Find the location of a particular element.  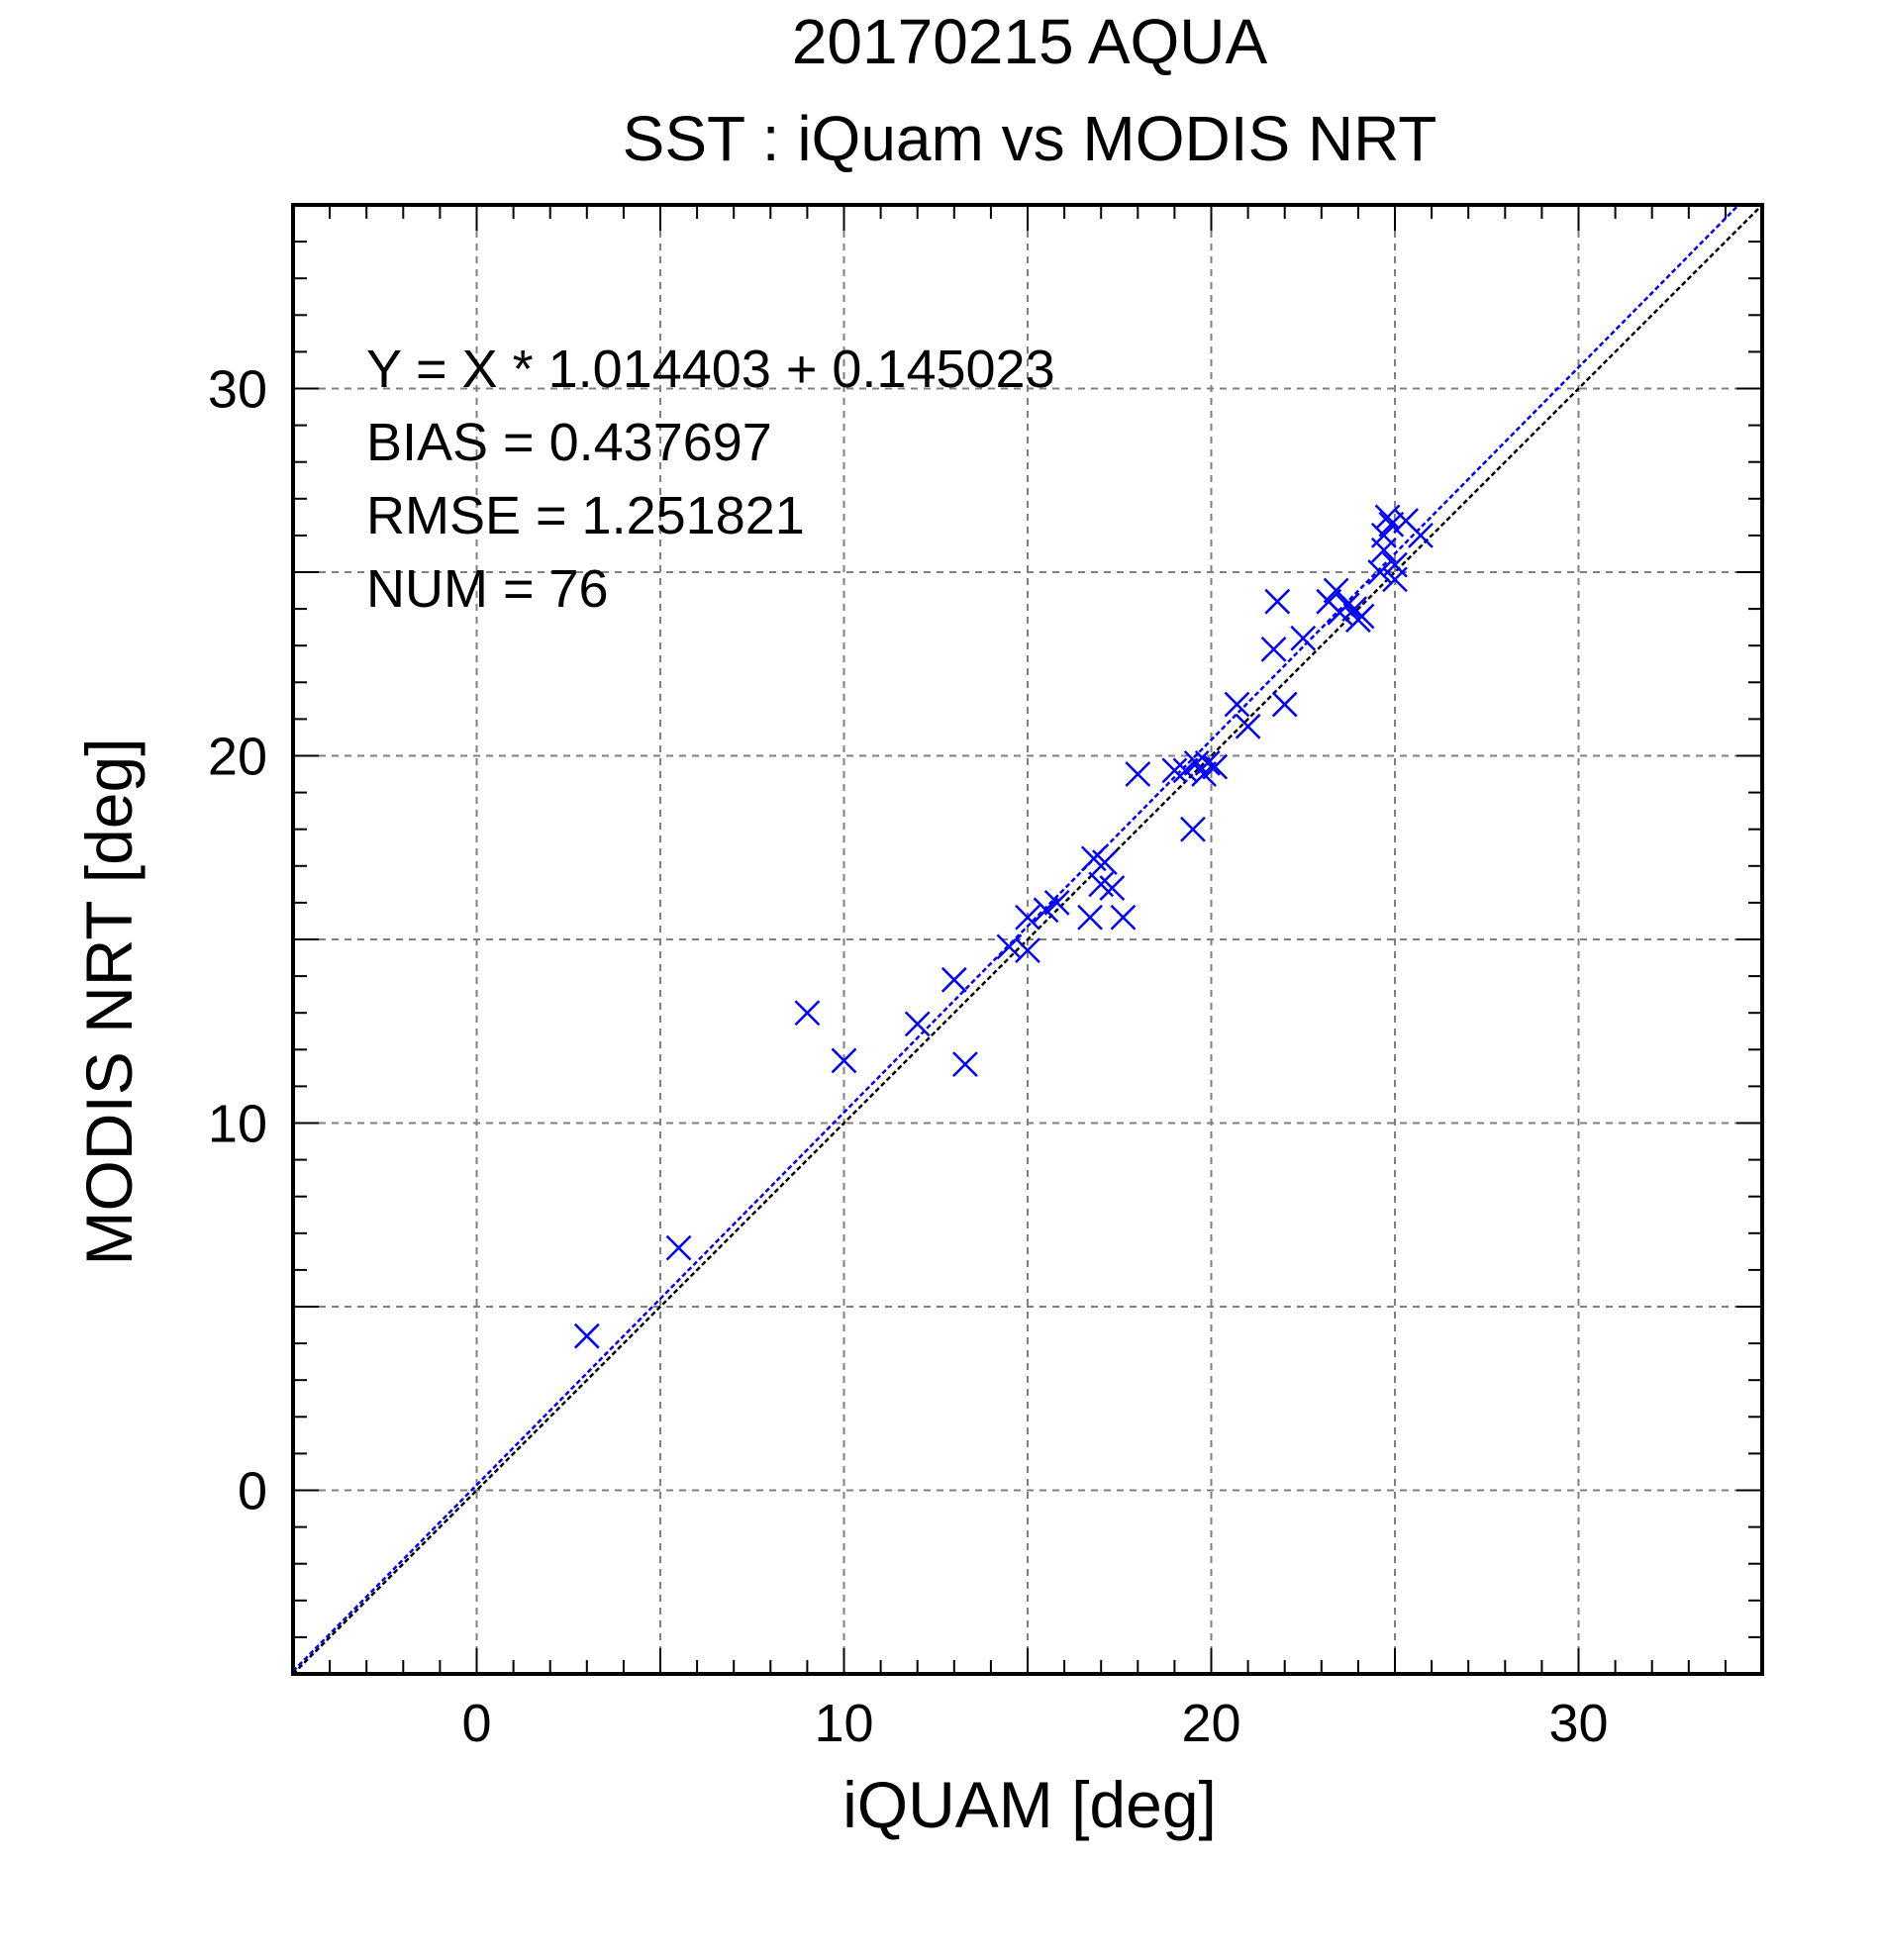

chart-subtitle: SST : iQuam vs MODIS NRT is located at coordinates (1030, 138).